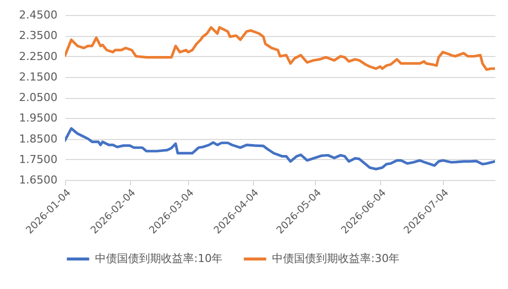  What do you see at coordinates (159, 258) in the screenshot?
I see `legend-label: 中债国债到期收益率:10年` at bounding box center [159, 258].